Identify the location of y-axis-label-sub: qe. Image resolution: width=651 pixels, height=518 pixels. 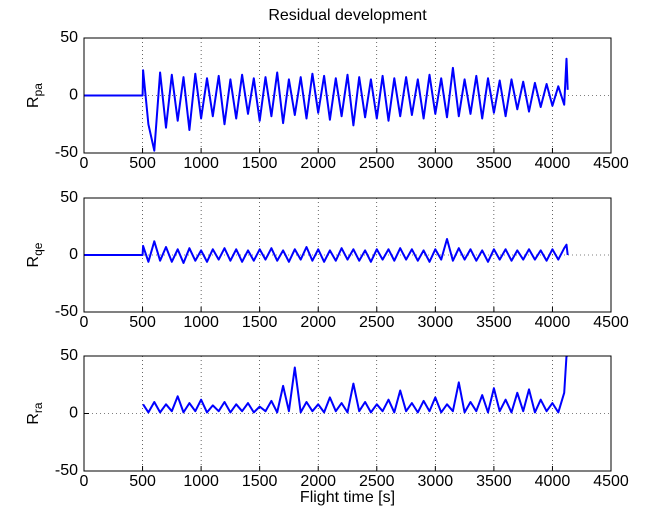
(38, 249).